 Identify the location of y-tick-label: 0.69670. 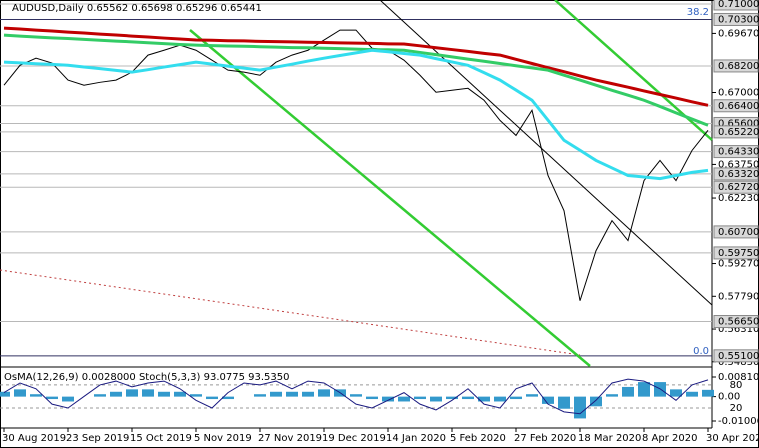
(738, 33).